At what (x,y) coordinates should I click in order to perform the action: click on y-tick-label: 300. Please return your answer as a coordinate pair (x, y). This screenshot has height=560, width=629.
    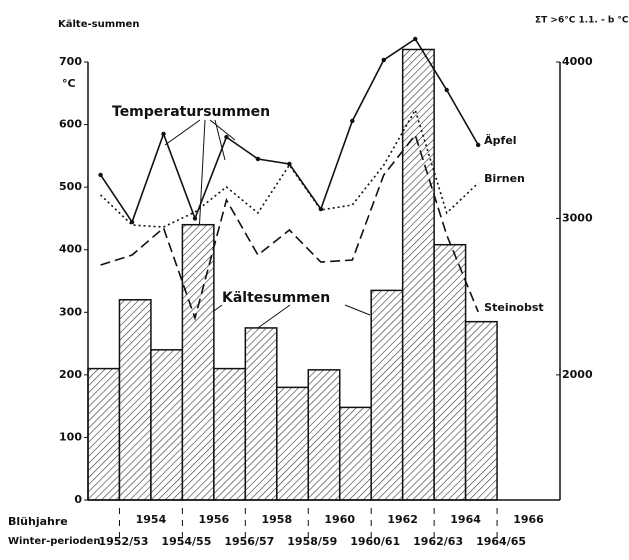
    Looking at the image, I should click on (70, 311).